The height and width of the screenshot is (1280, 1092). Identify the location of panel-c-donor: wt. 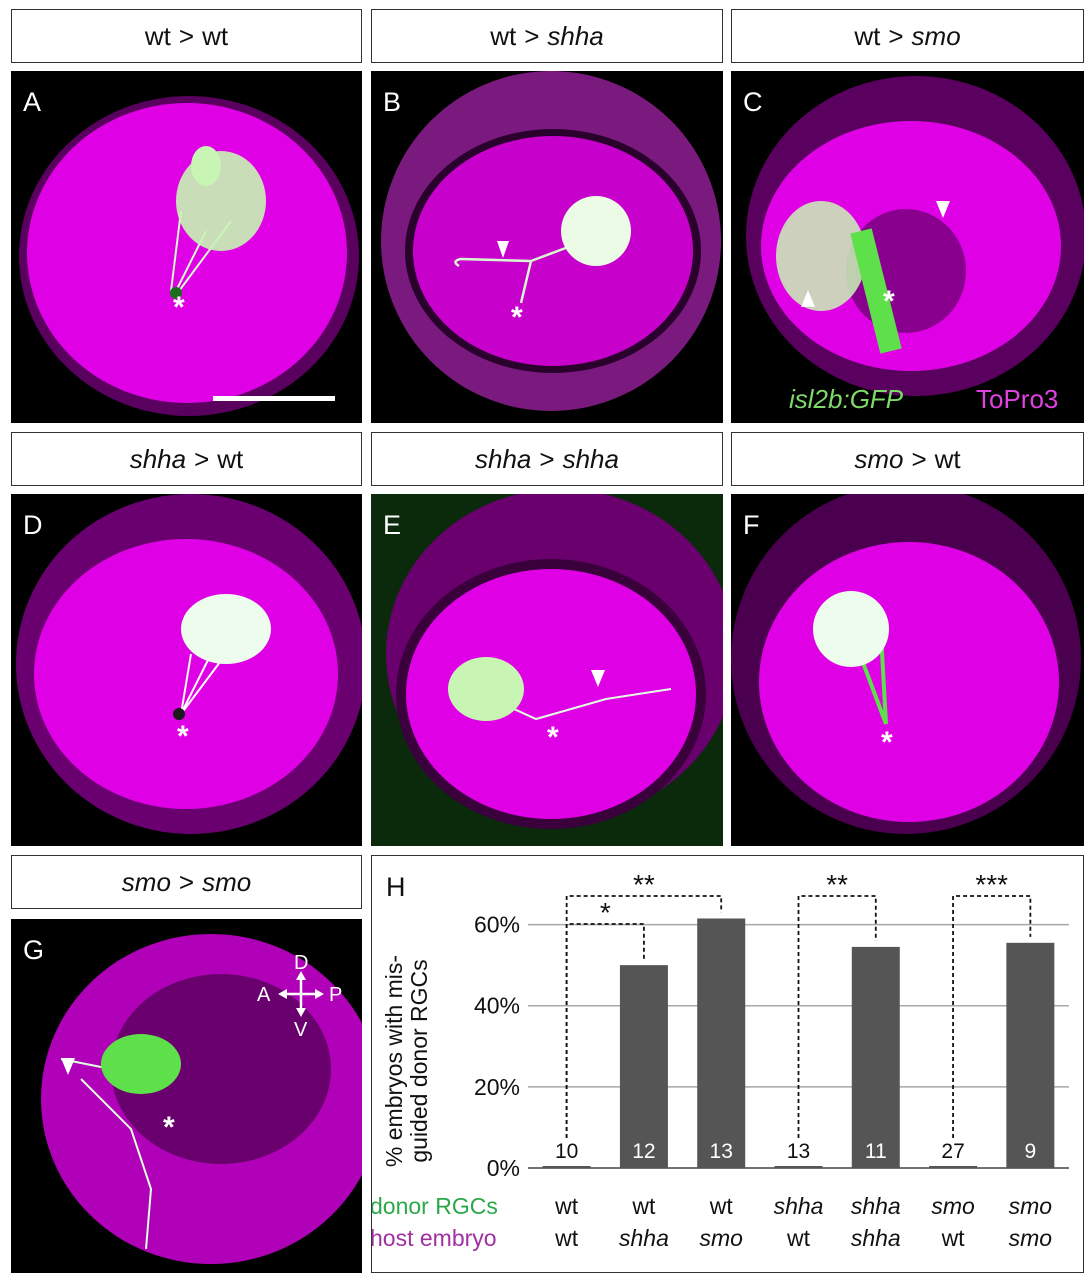
(867, 35).